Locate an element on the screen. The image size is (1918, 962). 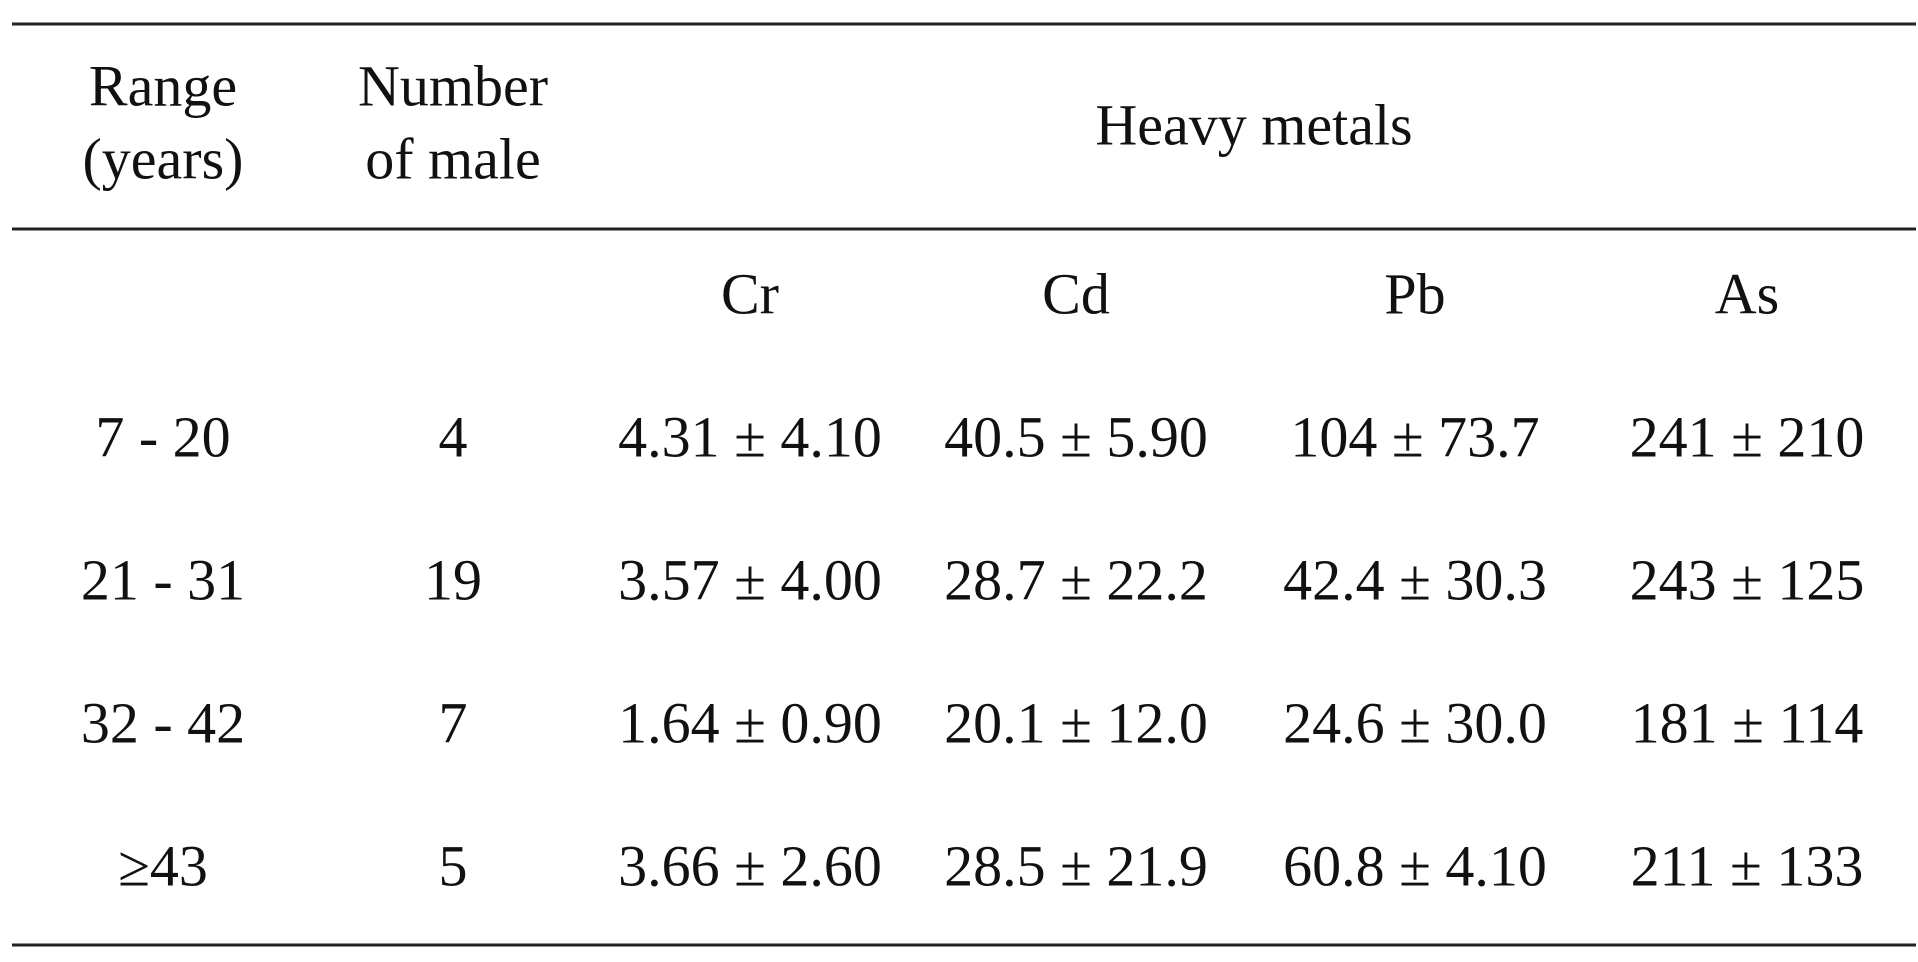
table-cell: 243 ± 125 is located at coordinates (1747, 579).